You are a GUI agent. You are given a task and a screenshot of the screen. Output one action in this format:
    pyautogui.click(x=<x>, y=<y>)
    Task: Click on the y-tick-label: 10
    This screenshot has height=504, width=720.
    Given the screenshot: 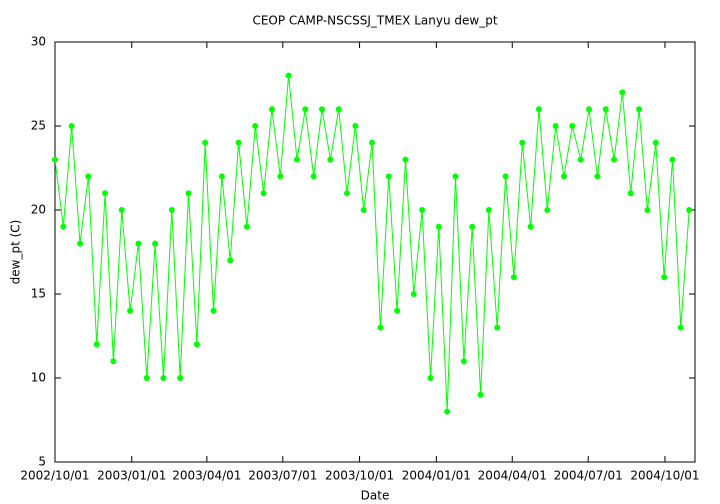 What is the action you would take?
    pyautogui.click(x=38, y=378)
    